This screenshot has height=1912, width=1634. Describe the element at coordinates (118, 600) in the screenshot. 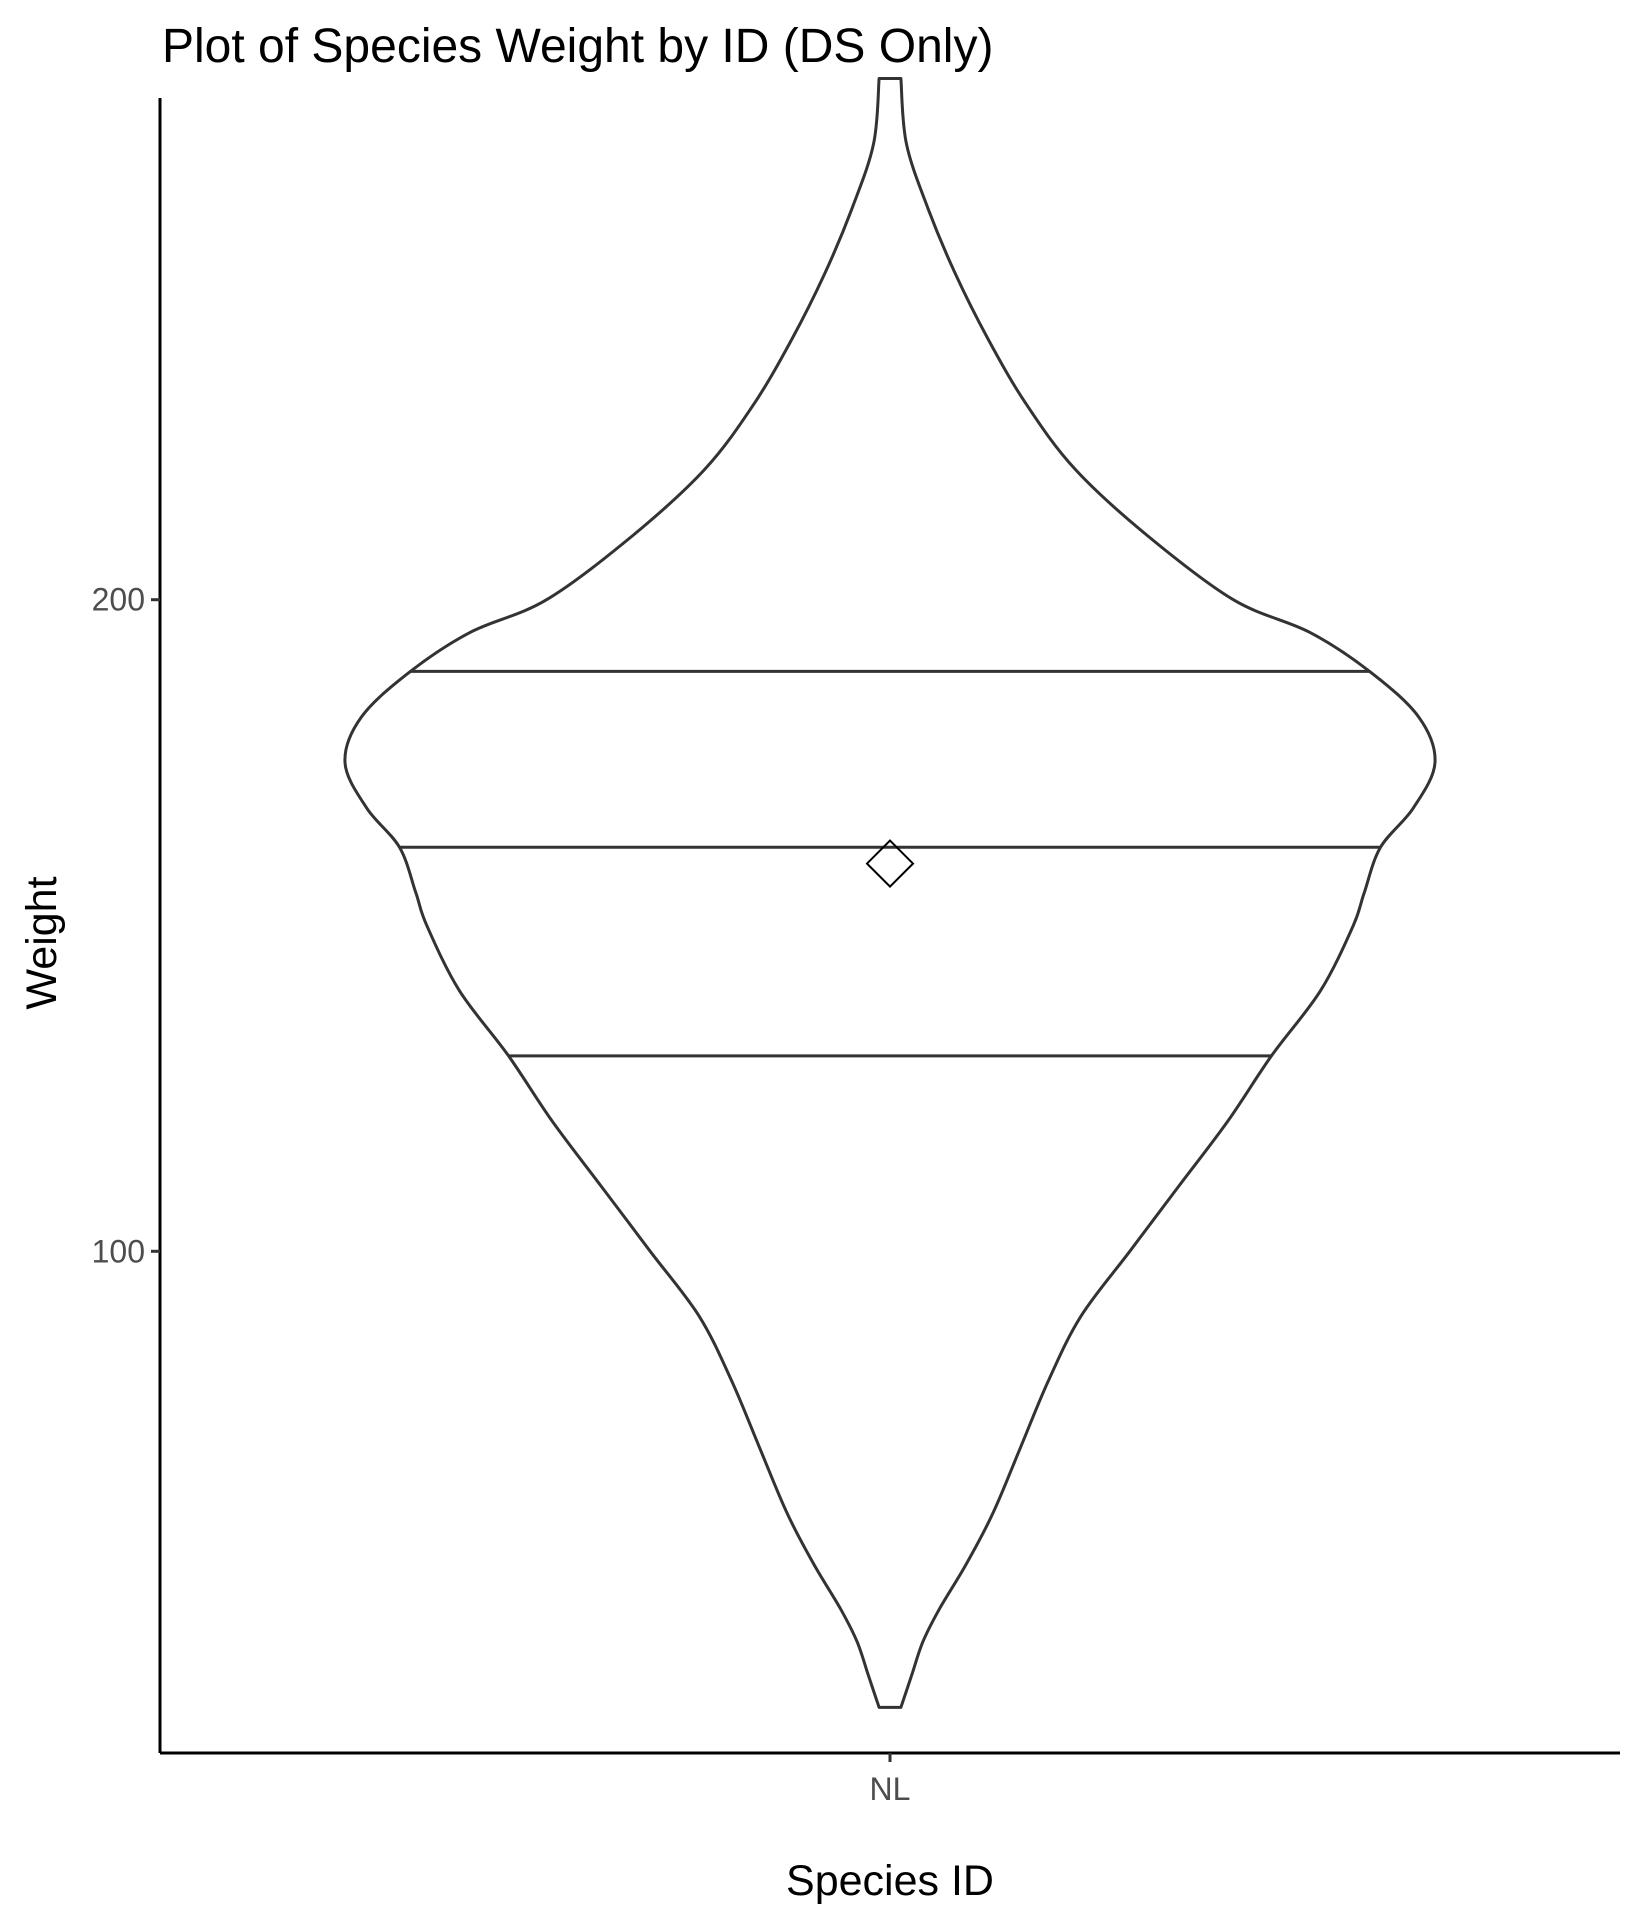

I see `y-tick-label-200: 200` at that location.